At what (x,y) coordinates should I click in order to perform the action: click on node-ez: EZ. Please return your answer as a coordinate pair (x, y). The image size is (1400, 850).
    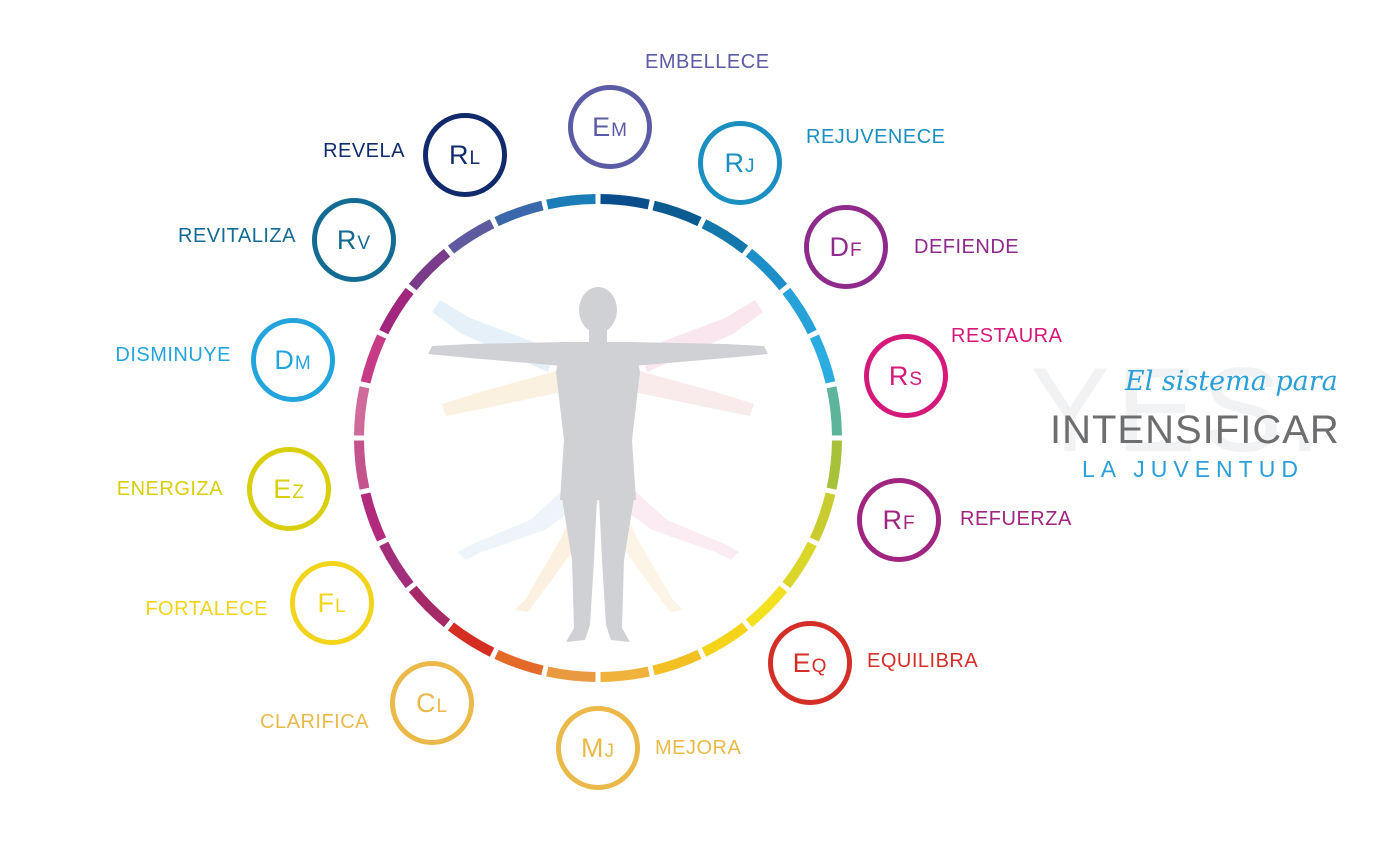
    Looking at the image, I should click on (289, 489).